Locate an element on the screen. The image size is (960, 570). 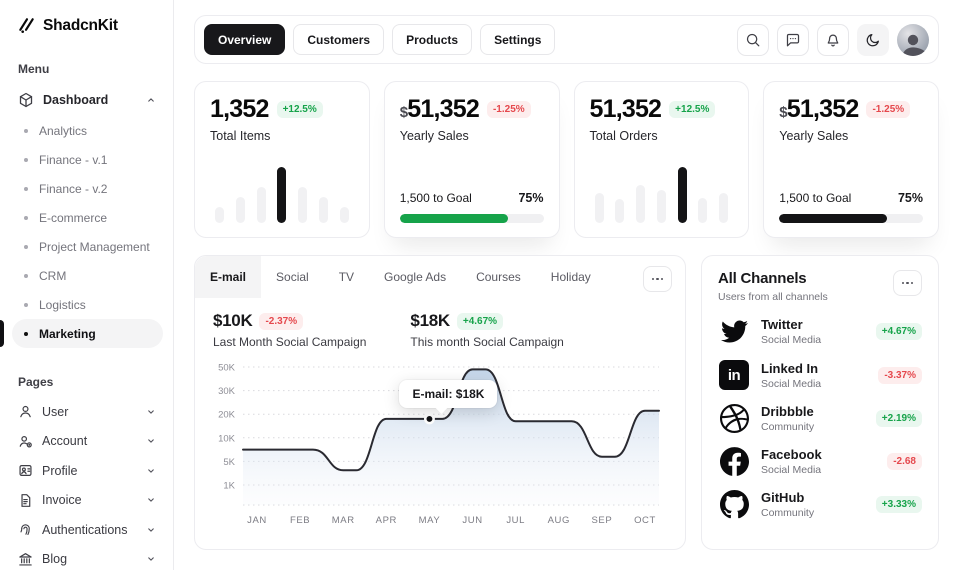
search-button is located at coordinates (753, 39).